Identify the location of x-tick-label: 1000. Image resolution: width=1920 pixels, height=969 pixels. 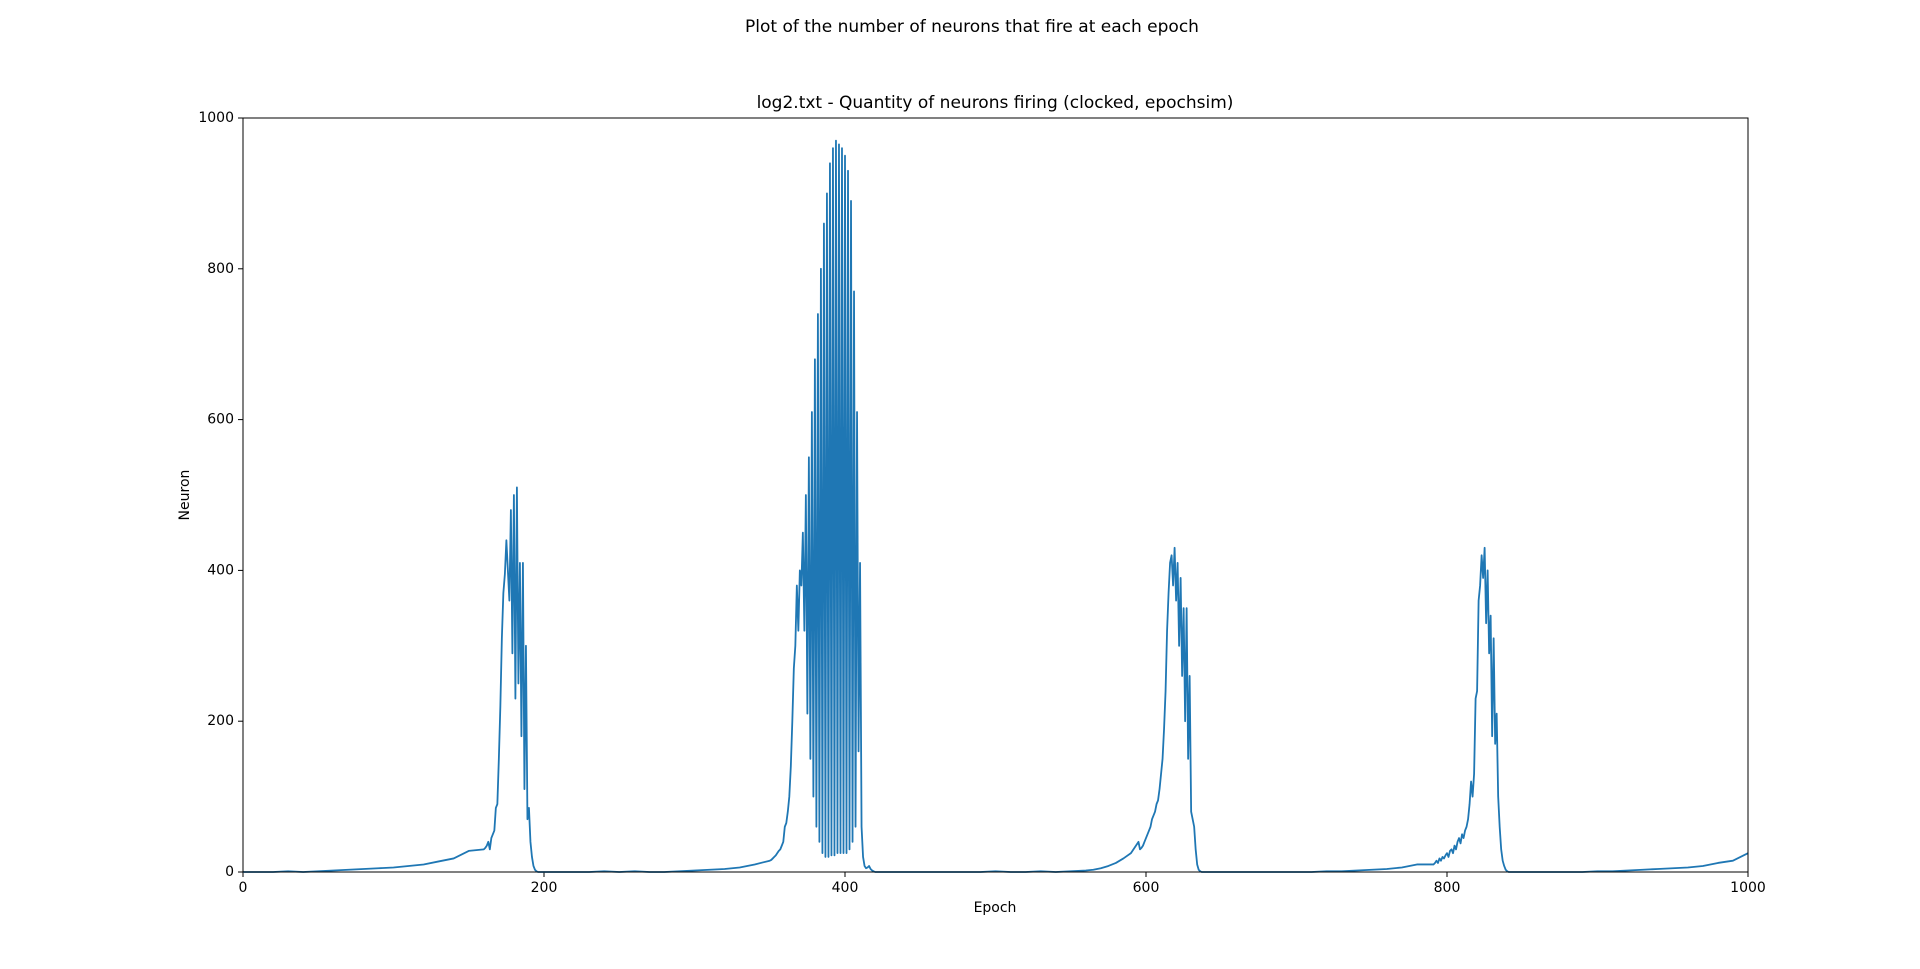
(1748, 888).